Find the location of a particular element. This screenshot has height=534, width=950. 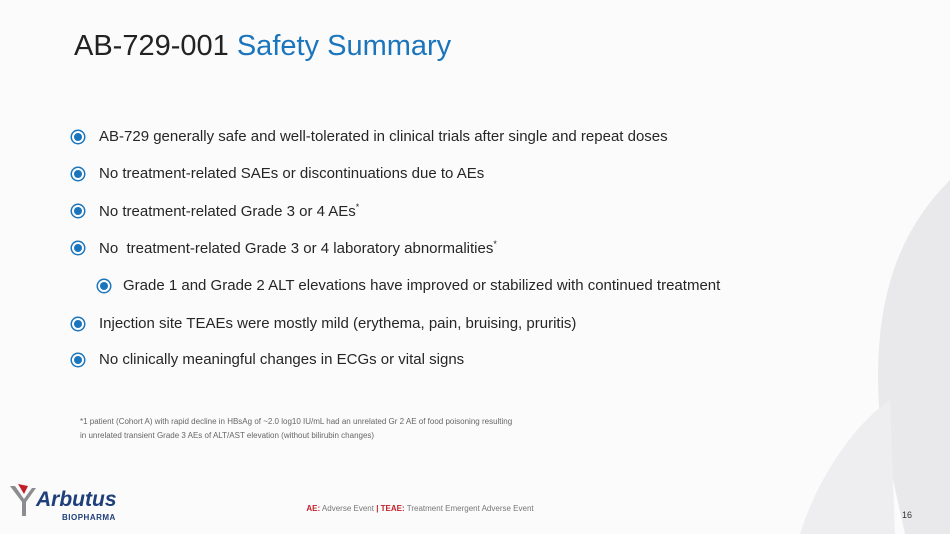

footer-label: AE: is located at coordinates (313, 508).